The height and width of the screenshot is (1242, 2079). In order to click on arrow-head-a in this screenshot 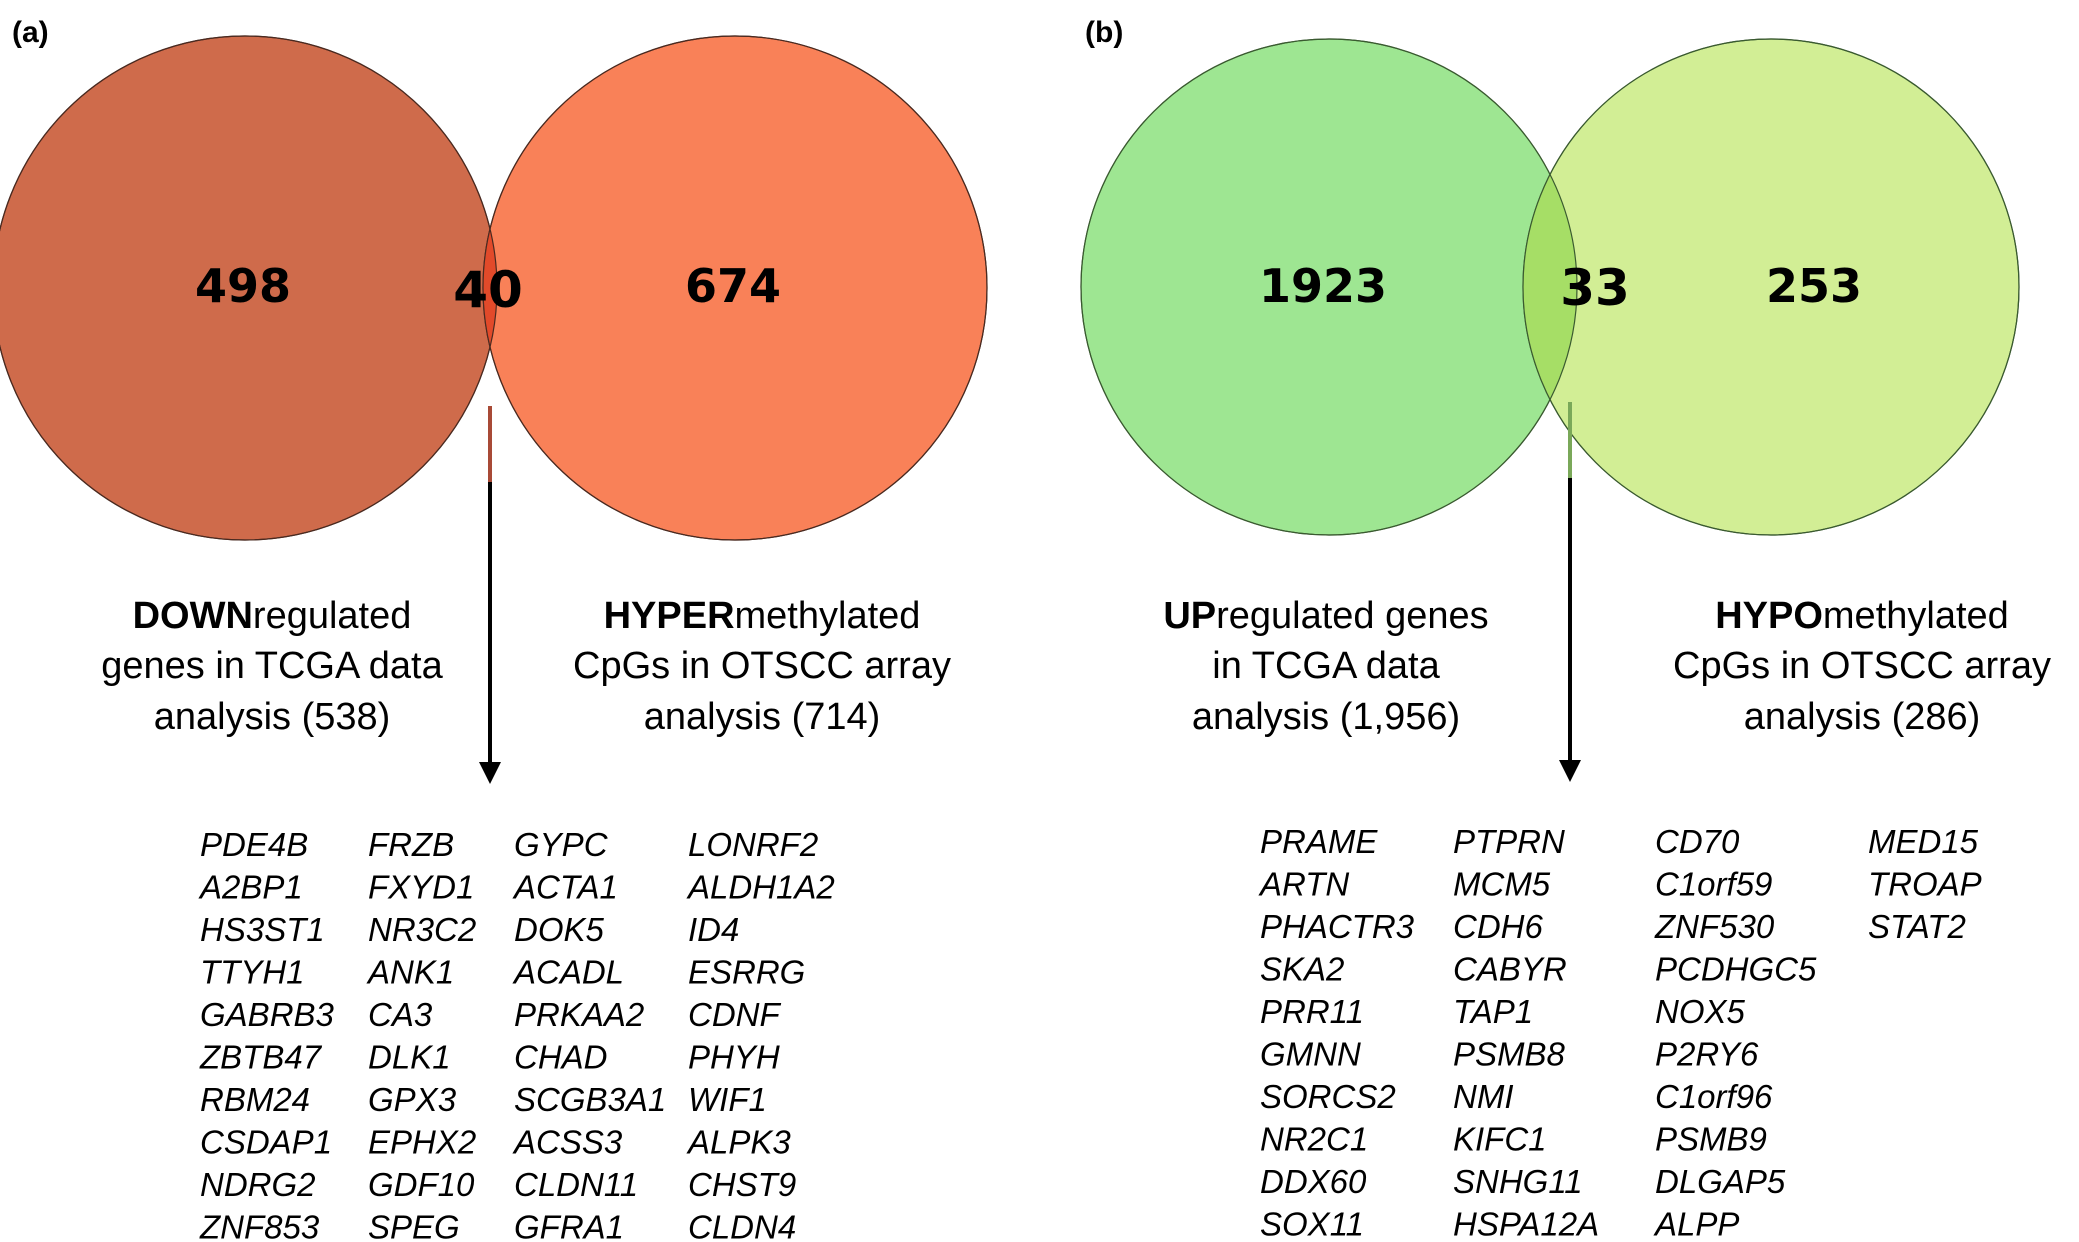, I will do `click(490, 773)`.